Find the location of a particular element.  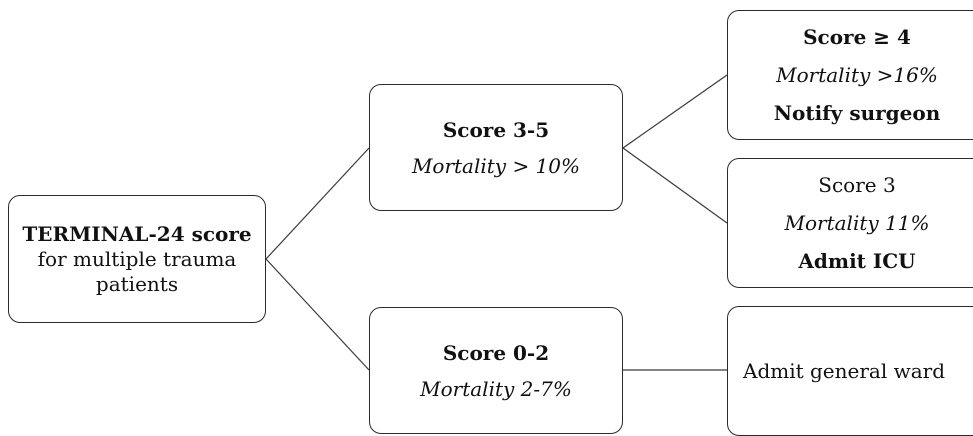

root-subtitle-line-2: patients is located at coordinates (137, 283).